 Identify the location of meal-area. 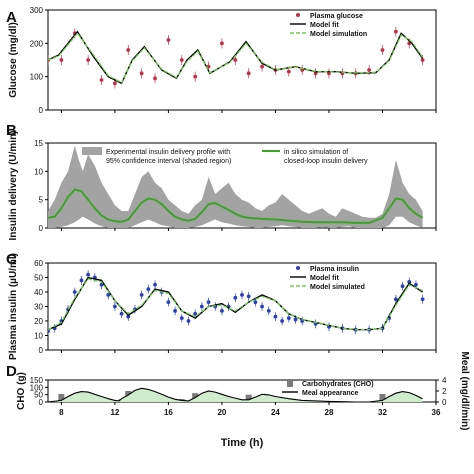
(235, 395).